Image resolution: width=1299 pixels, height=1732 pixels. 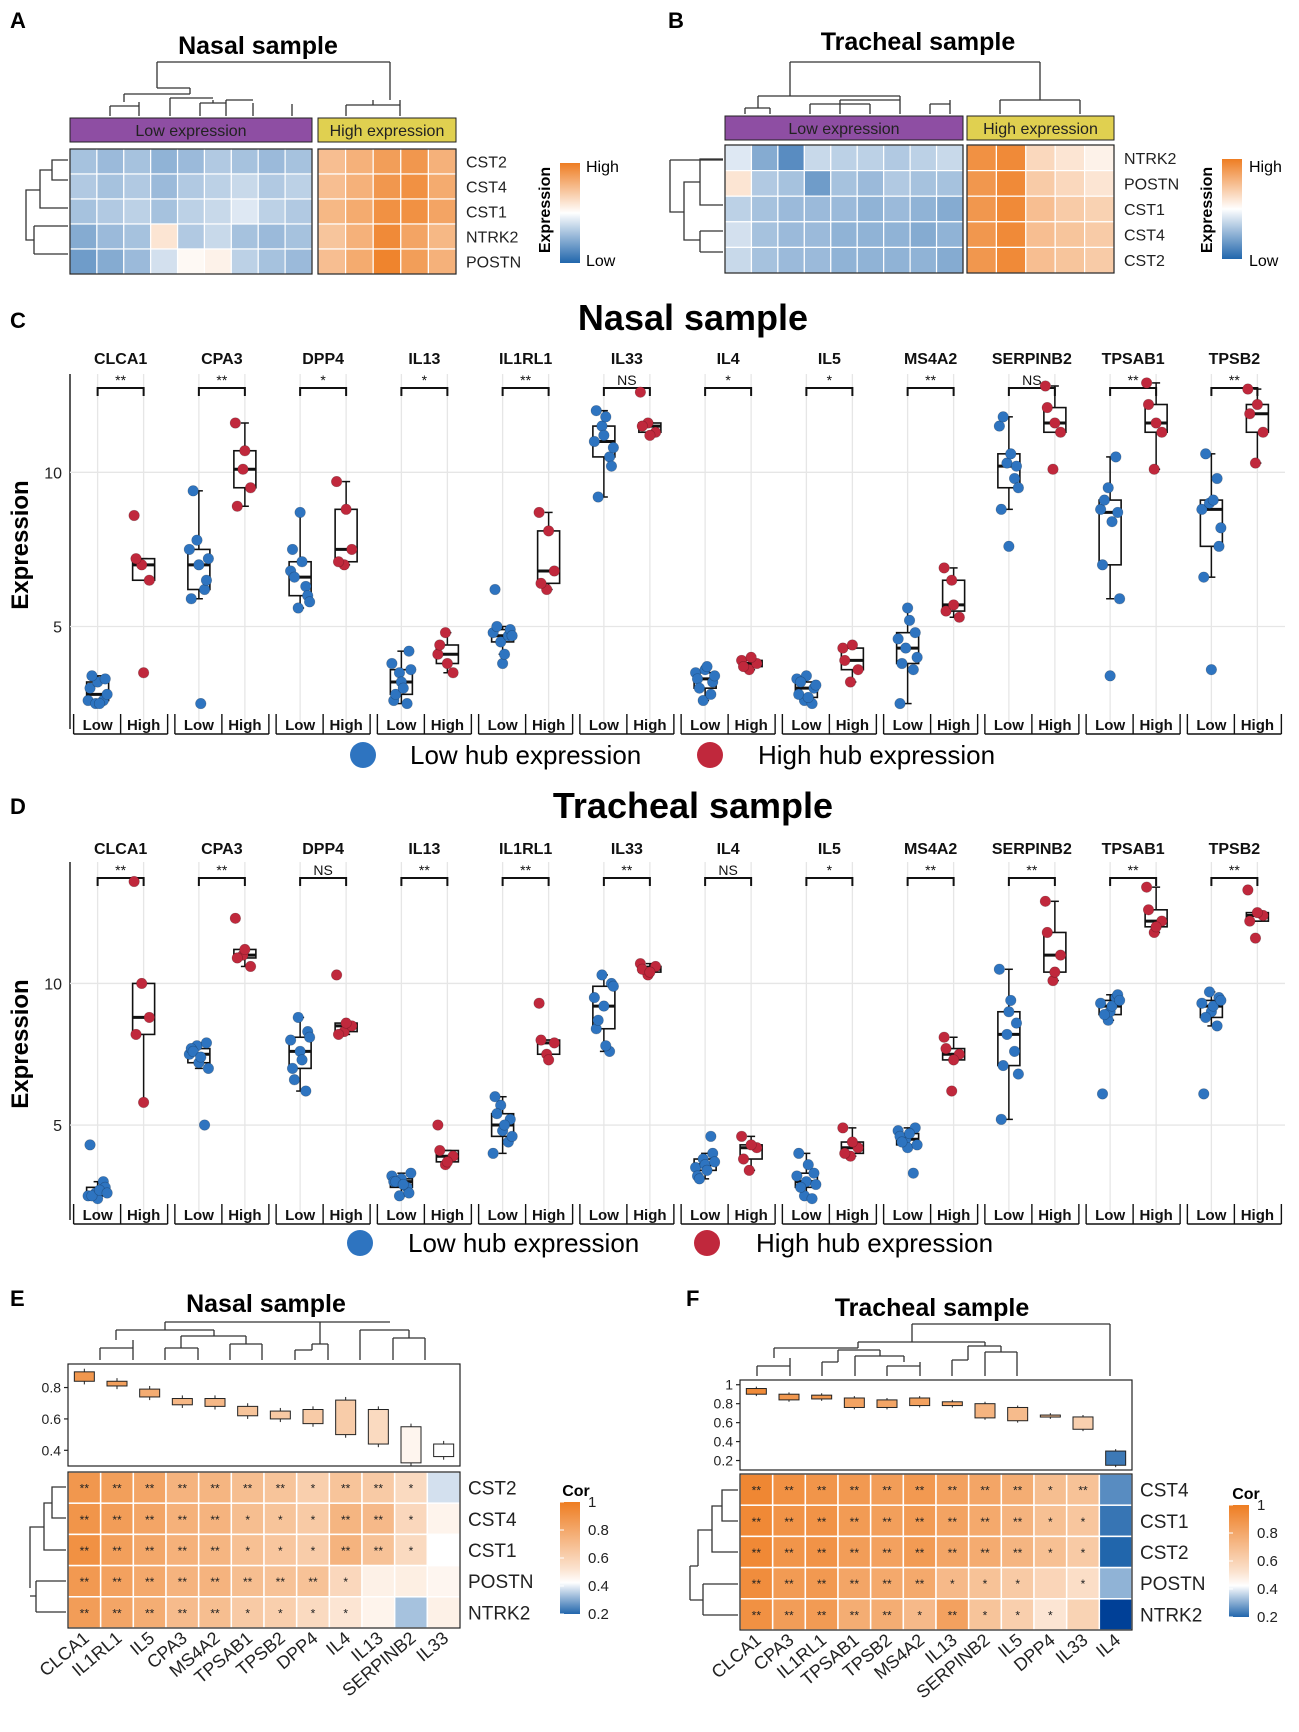 I want to click on panel-c-category-label: SERPINB2, so click(x=1032, y=359).